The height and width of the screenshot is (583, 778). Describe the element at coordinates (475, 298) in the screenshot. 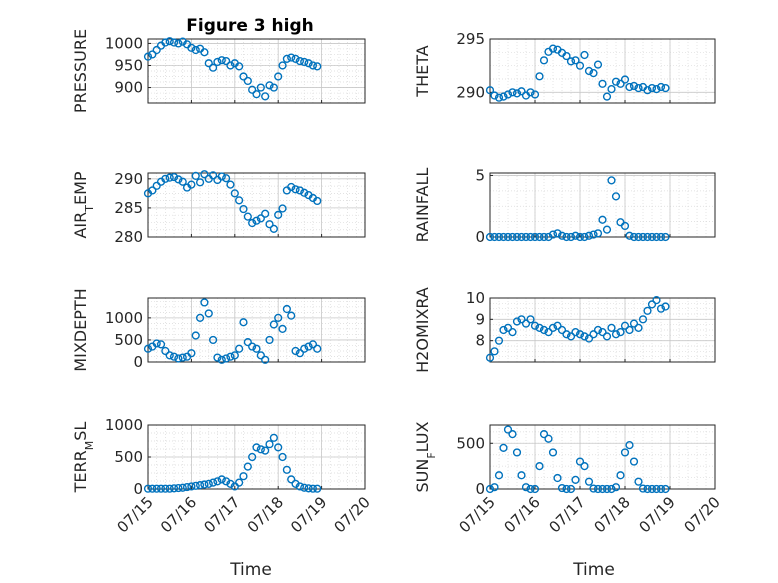

I see `y-tick-label: 10` at that location.